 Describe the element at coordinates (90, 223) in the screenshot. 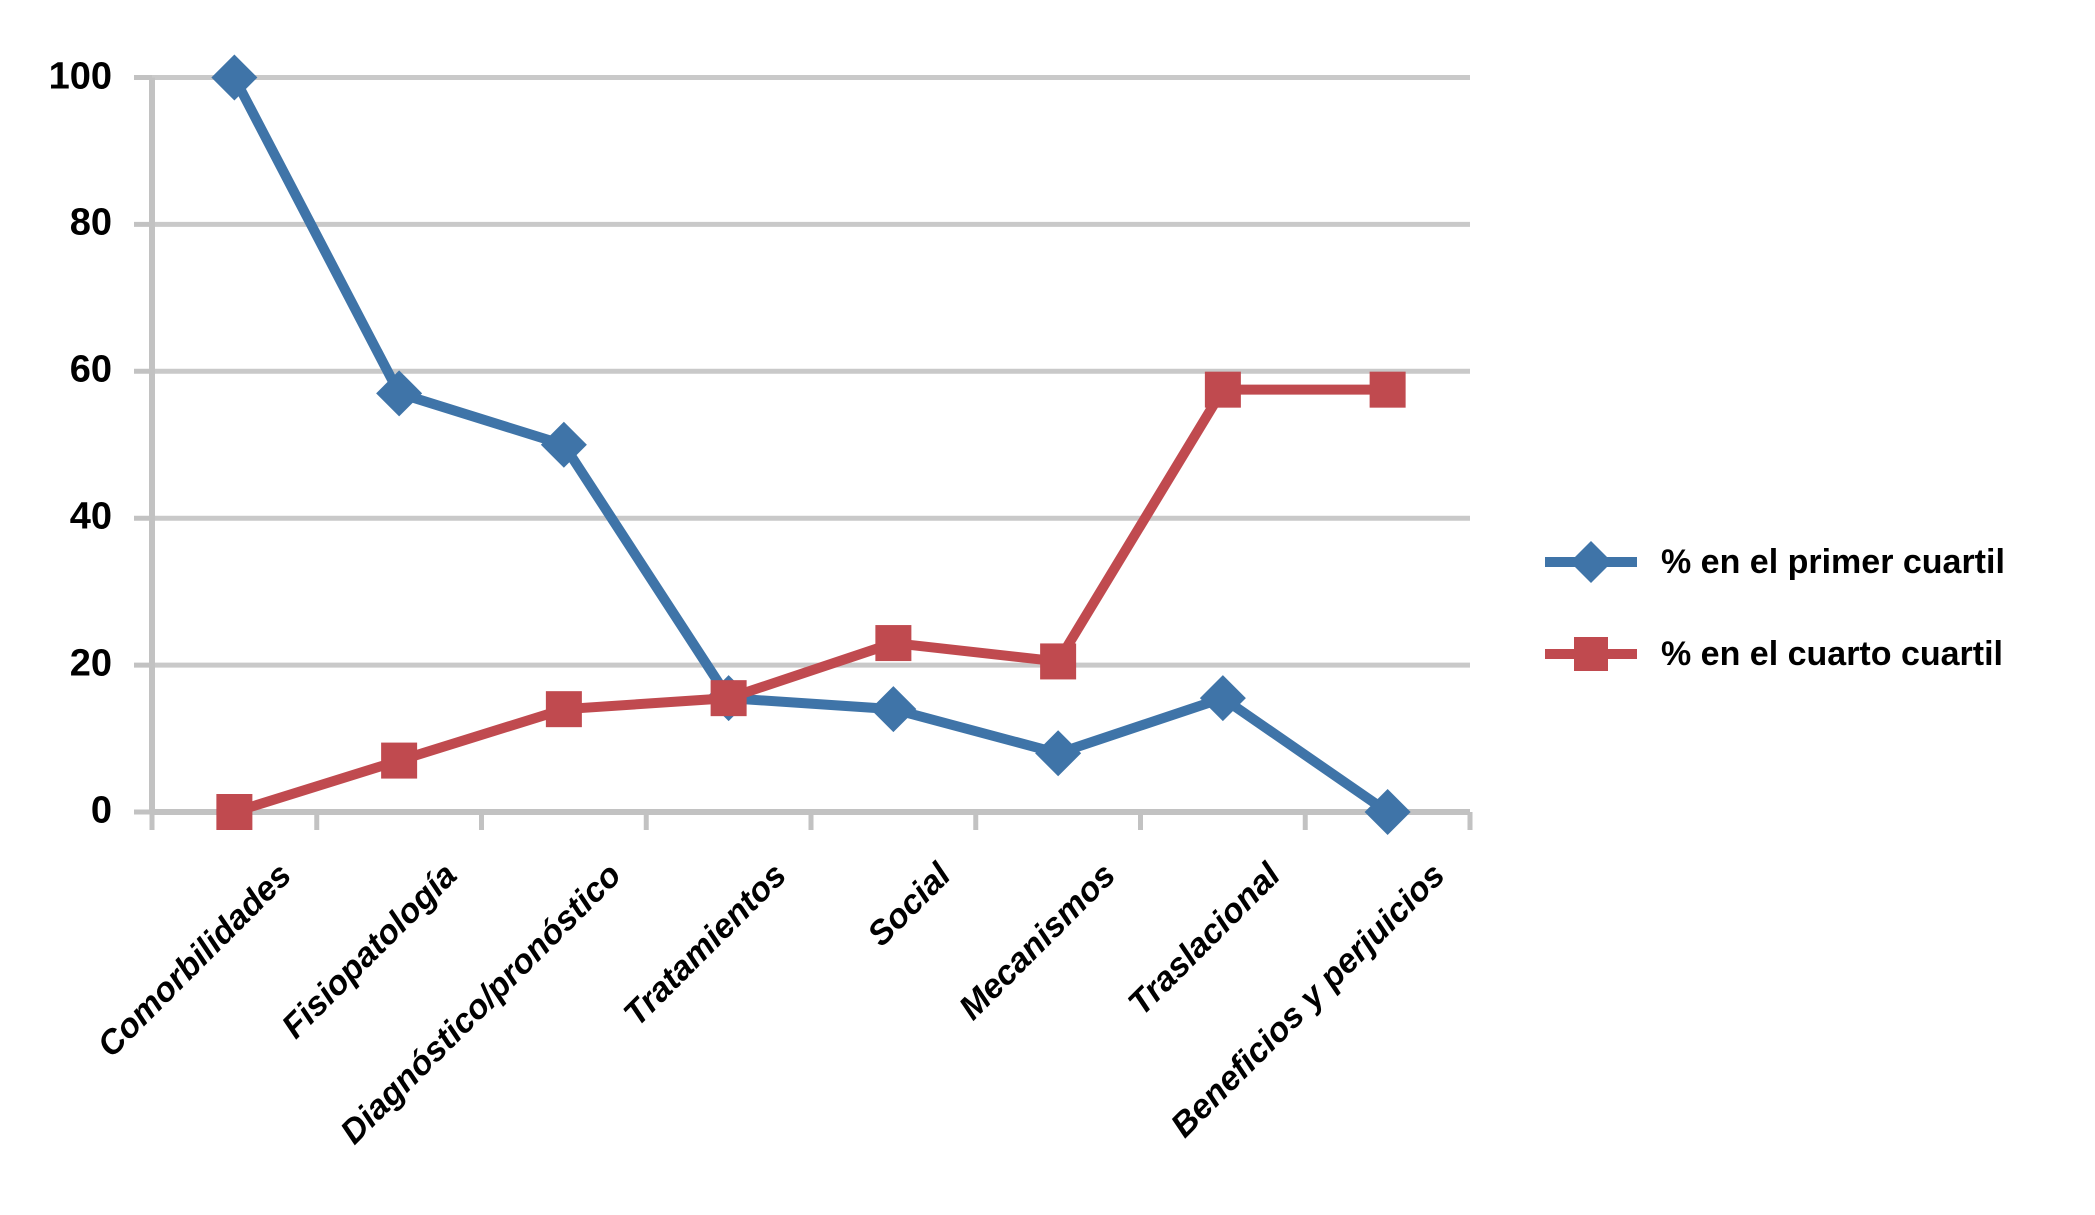

I see `y-tick-label: 80` at that location.